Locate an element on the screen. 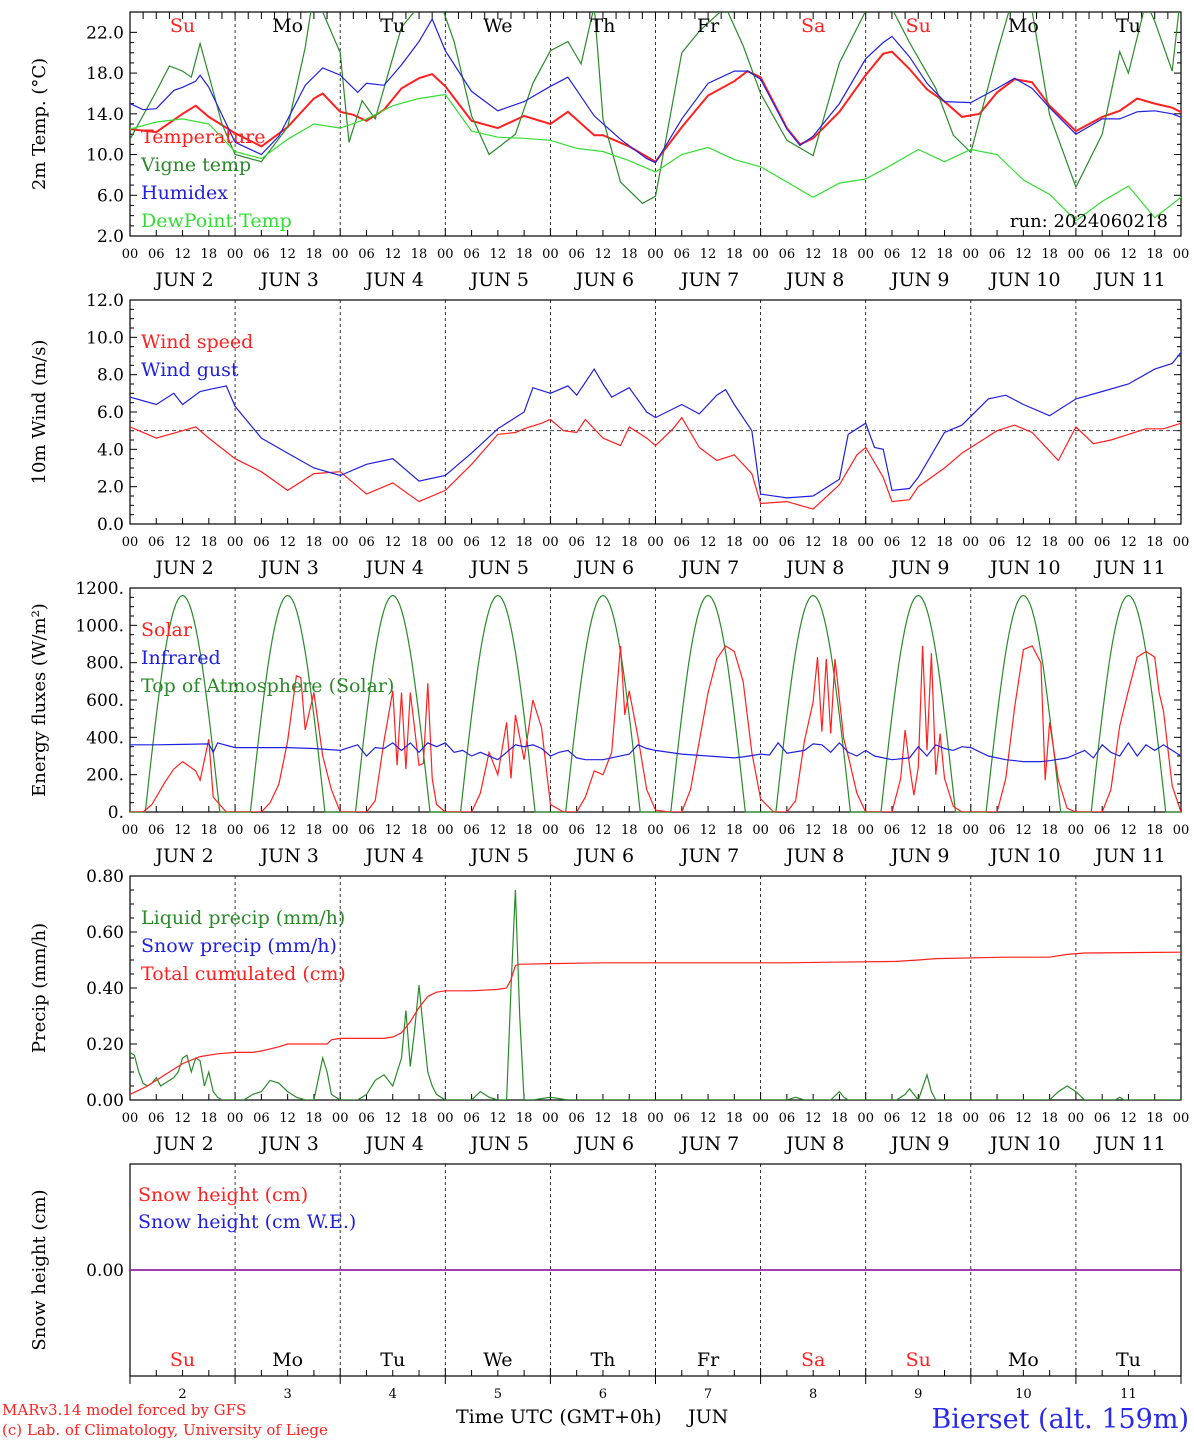 The height and width of the screenshot is (1440, 1194). day-number-label: 5 is located at coordinates (498, 1394).